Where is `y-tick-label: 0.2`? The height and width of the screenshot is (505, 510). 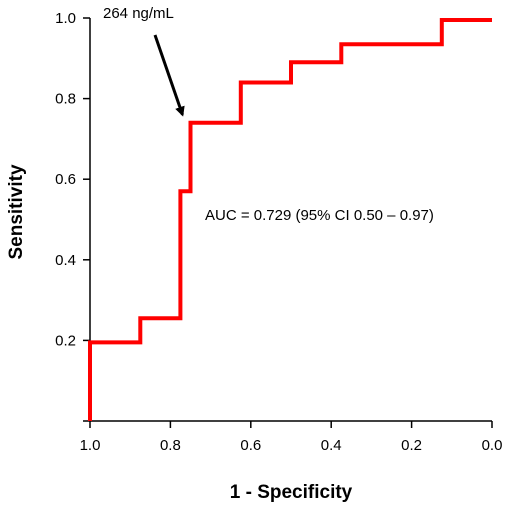 y-tick-label: 0.2 is located at coordinates (65, 340).